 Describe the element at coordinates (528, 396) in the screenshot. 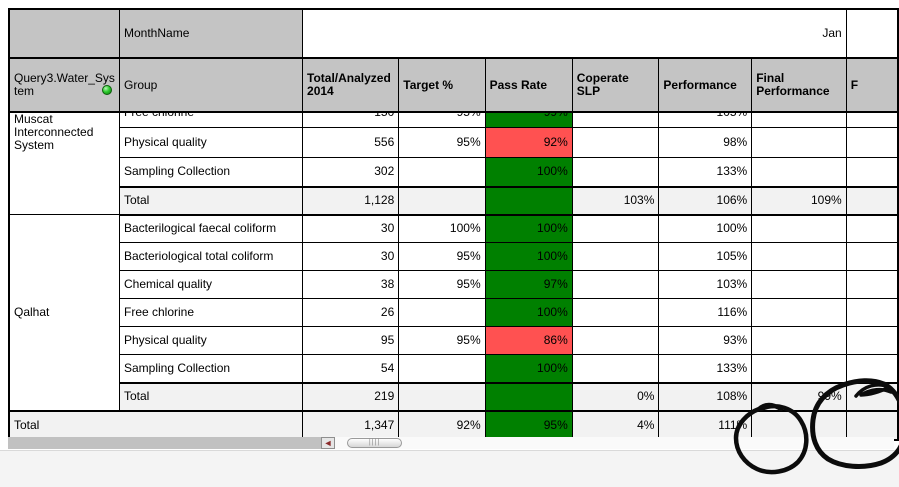

I see `cell-pass-rate` at that location.